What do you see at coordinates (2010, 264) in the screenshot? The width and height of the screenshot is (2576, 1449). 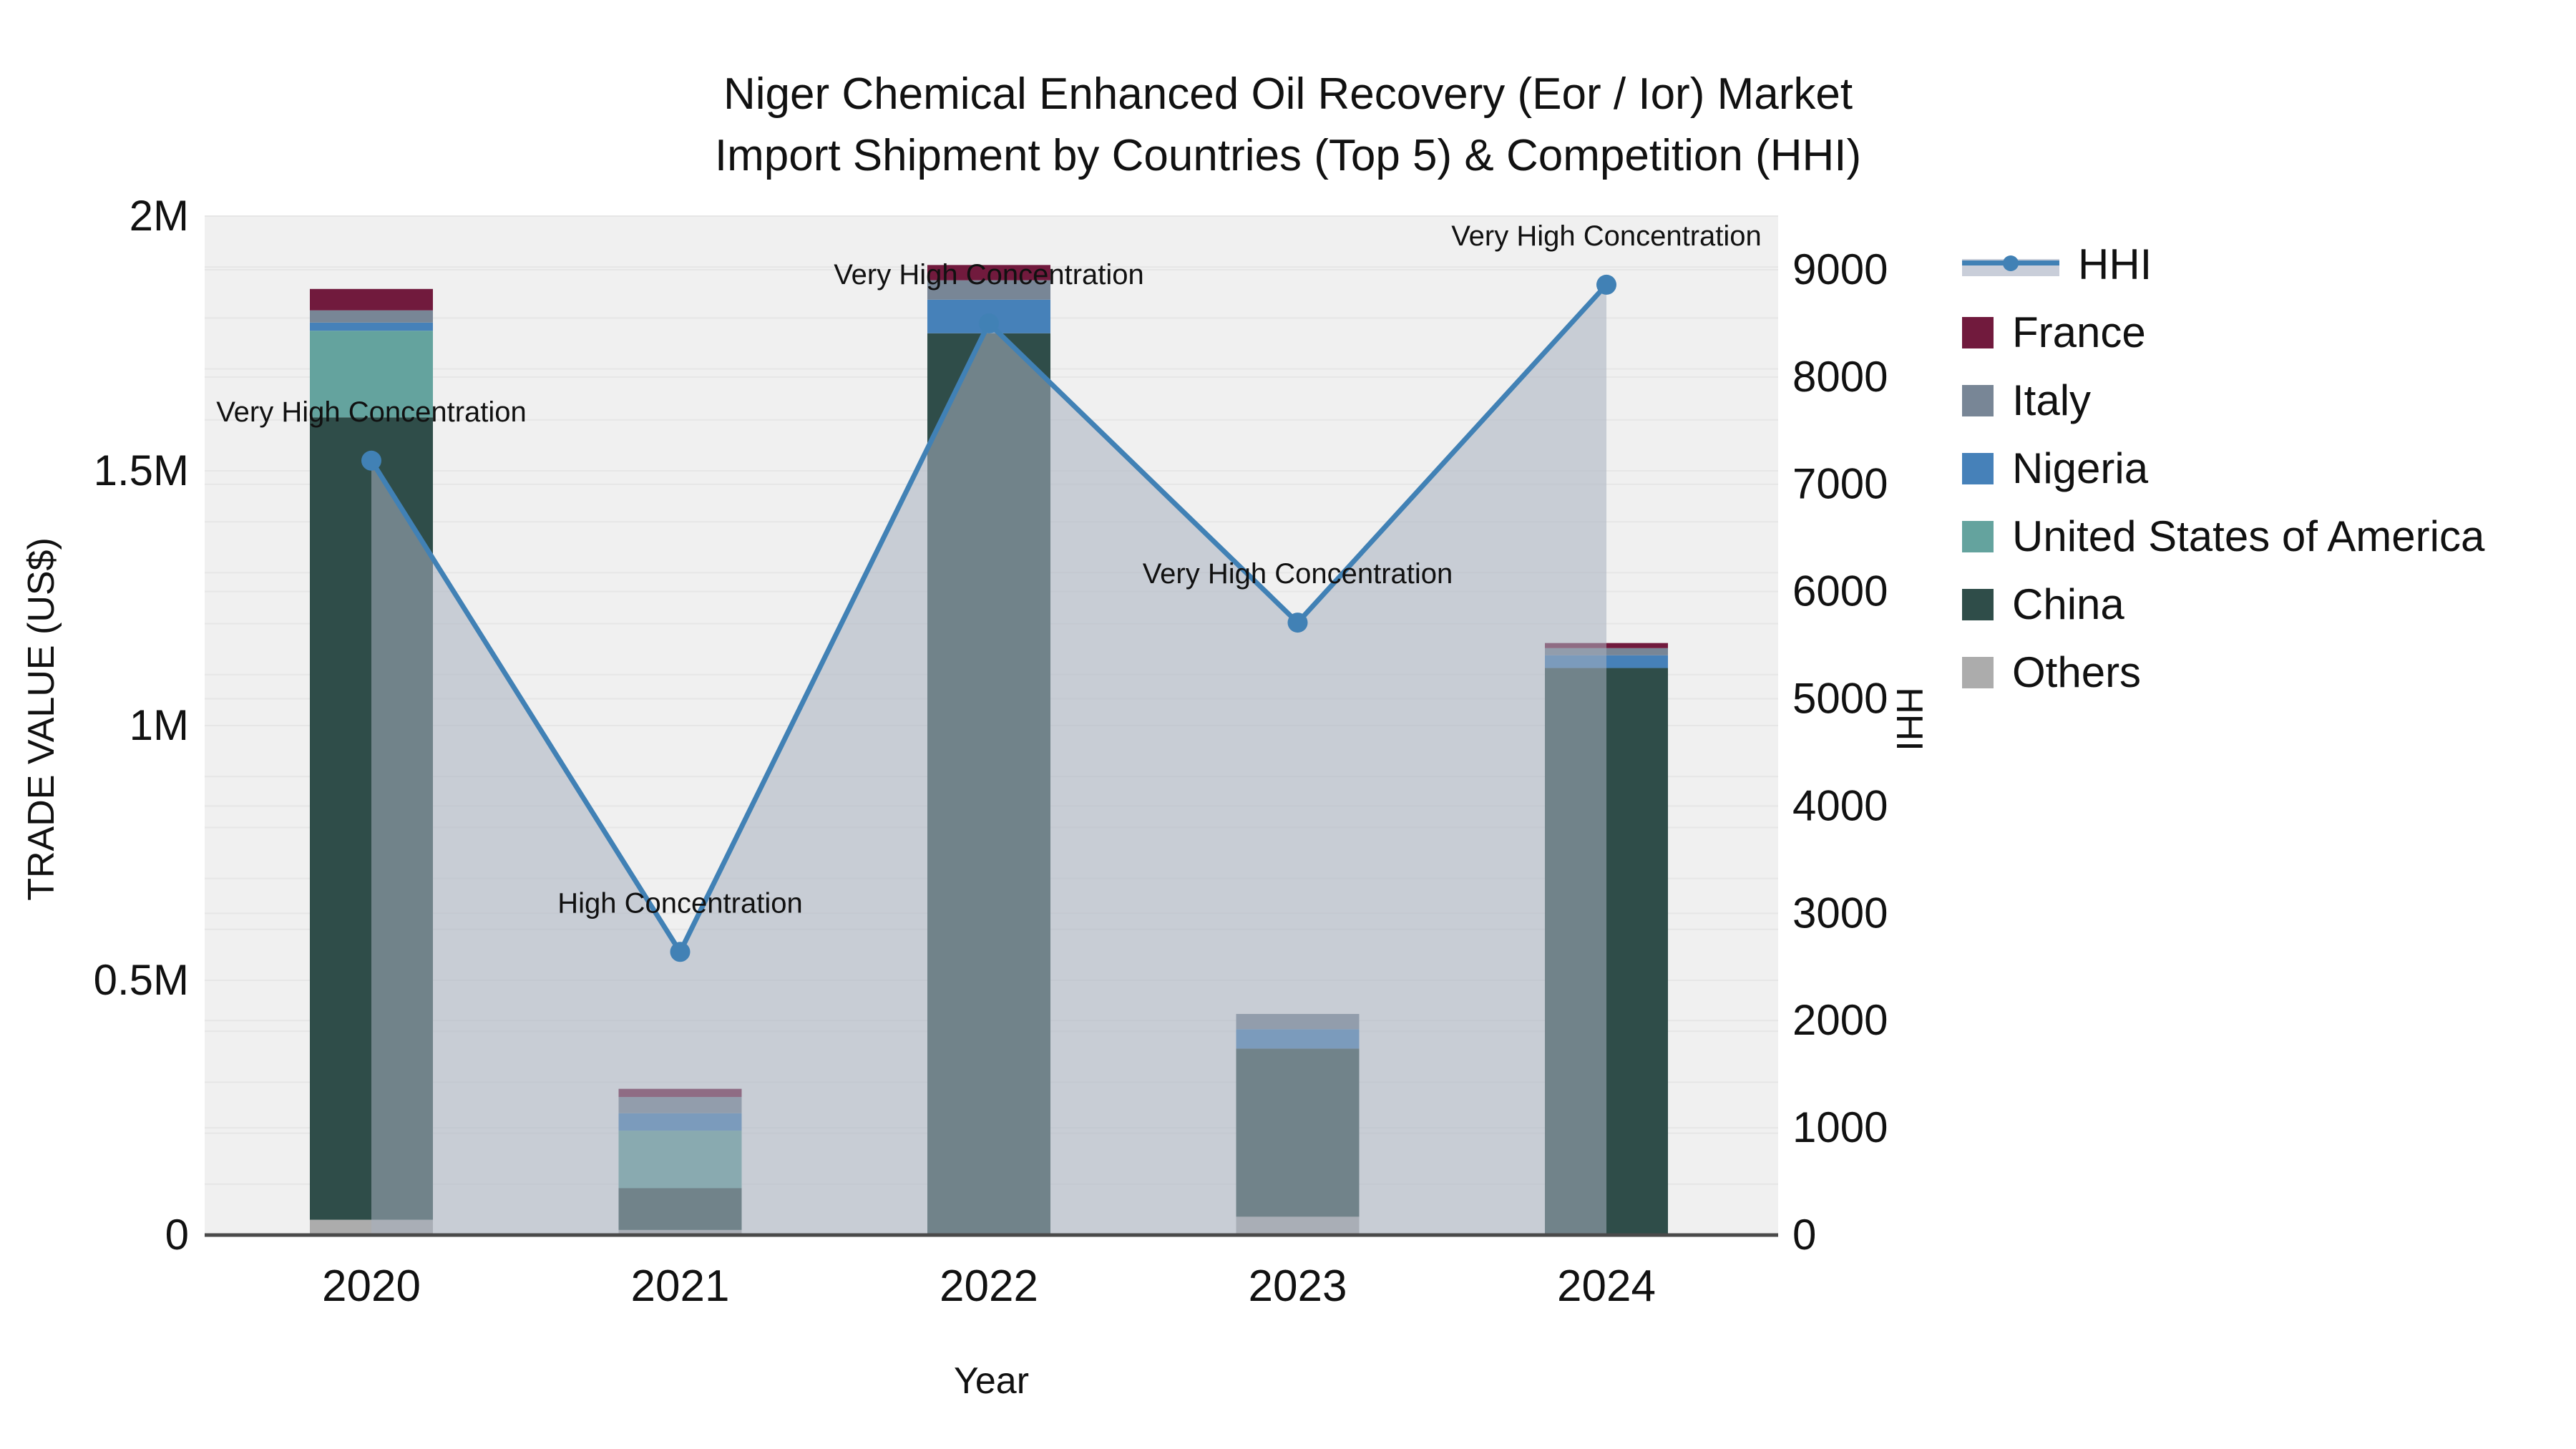 I see `legend-hhi-line-icon` at bounding box center [2010, 264].